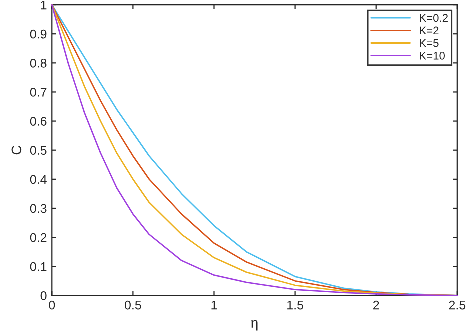  Describe the element at coordinates (434, 18) in the screenshot. I see `legend-label: K=0.2` at that location.